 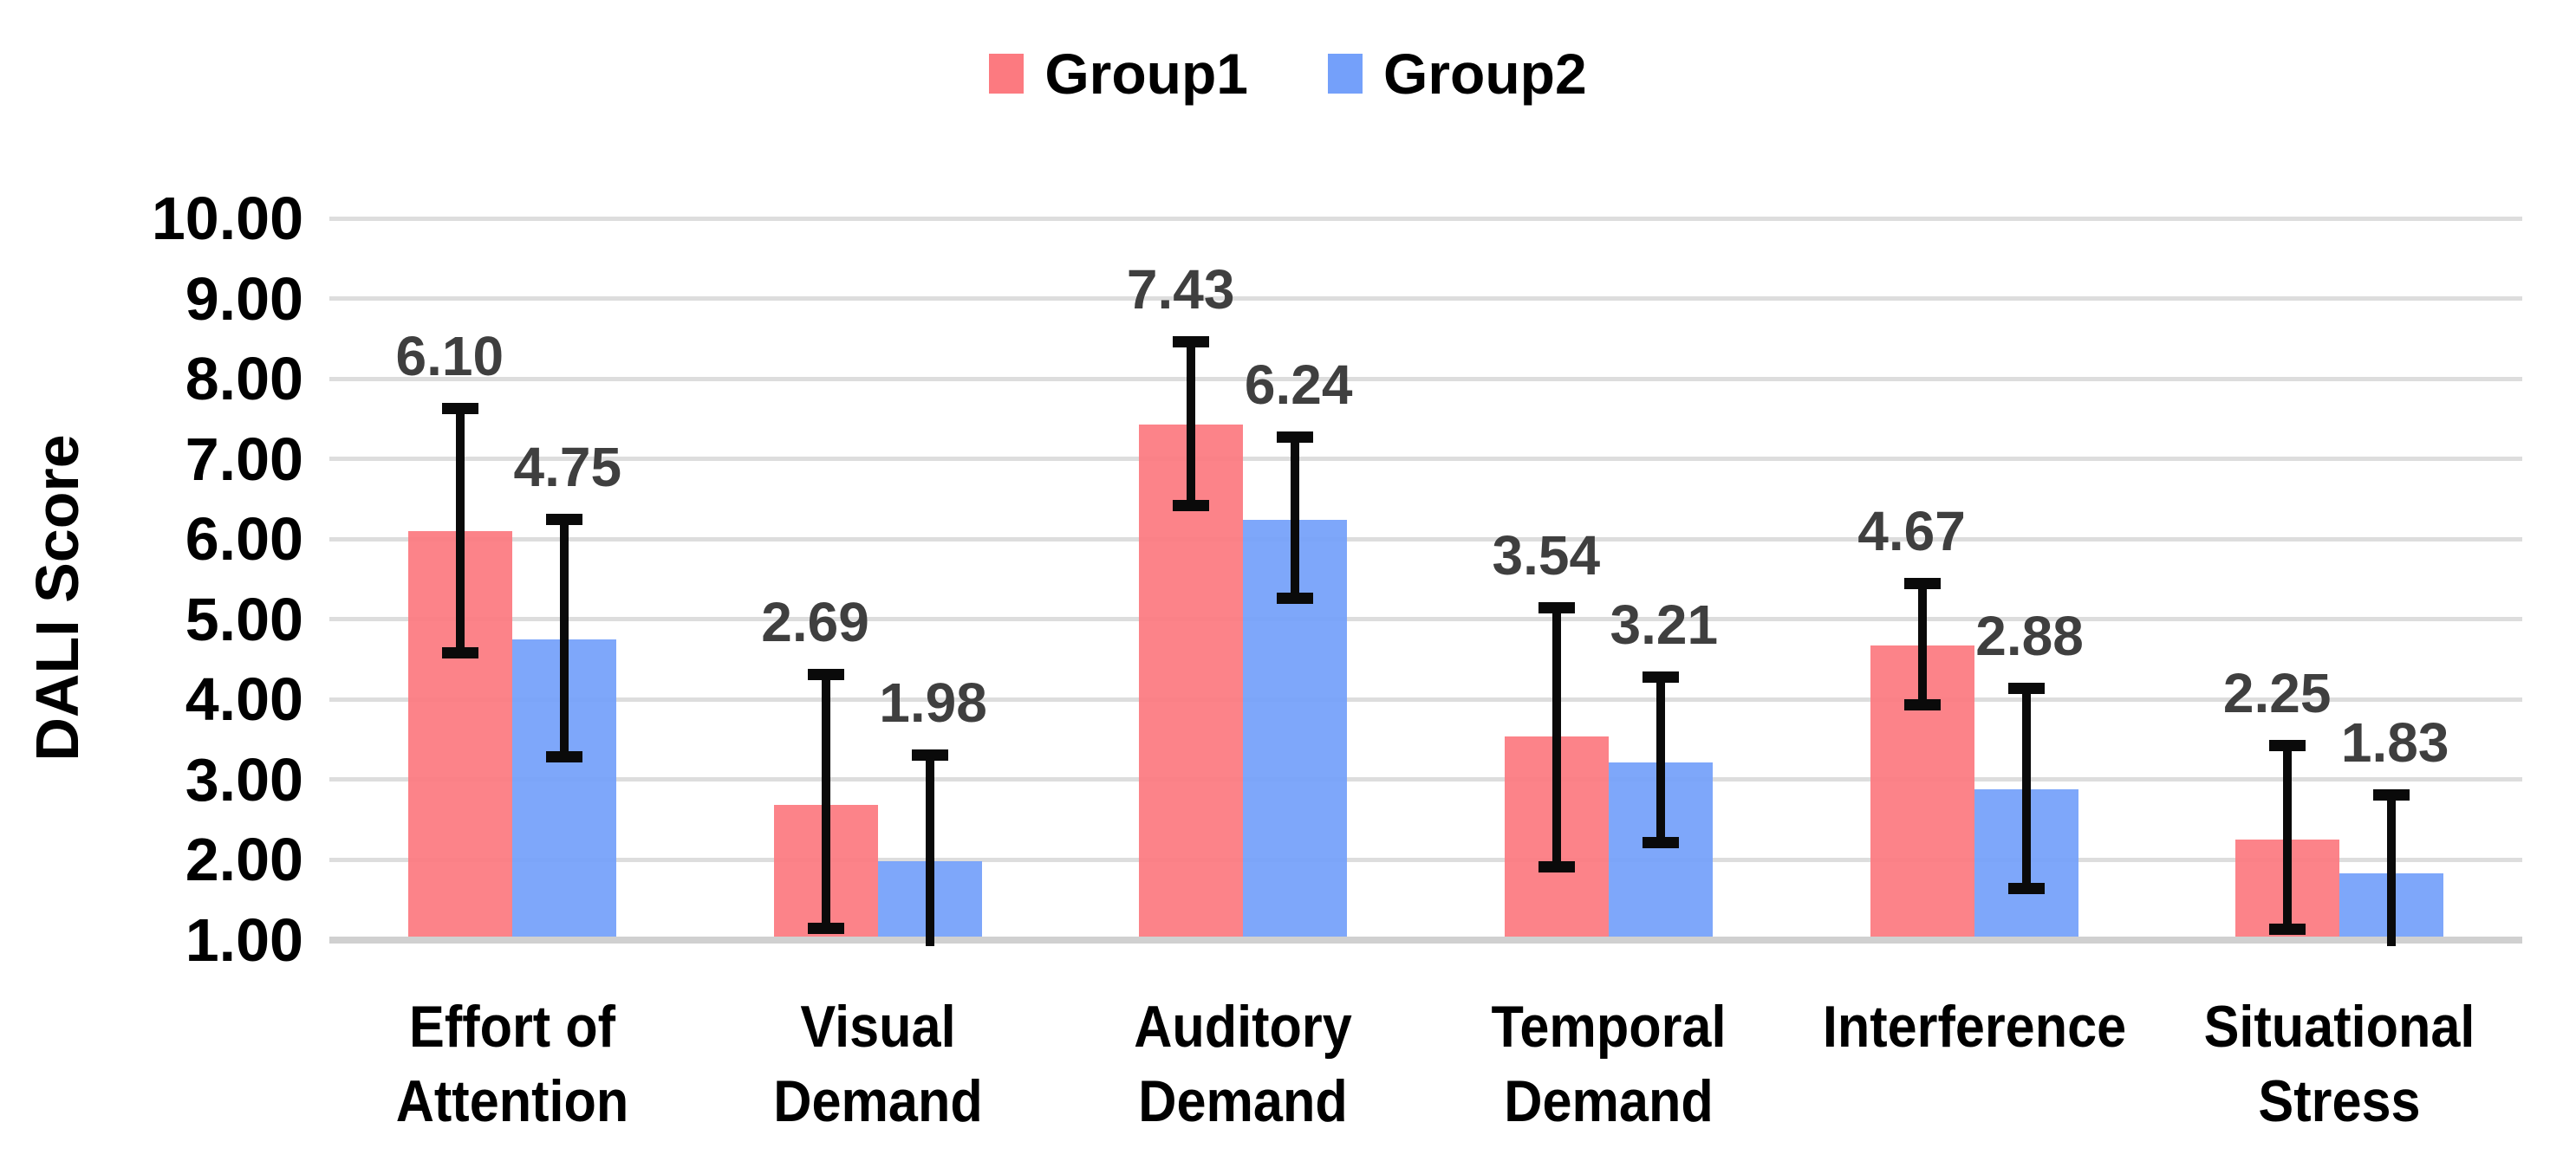 What do you see at coordinates (933, 703) in the screenshot?
I see `value-label-group2-visual-demand: 1.98` at bounding box center [933, 703].